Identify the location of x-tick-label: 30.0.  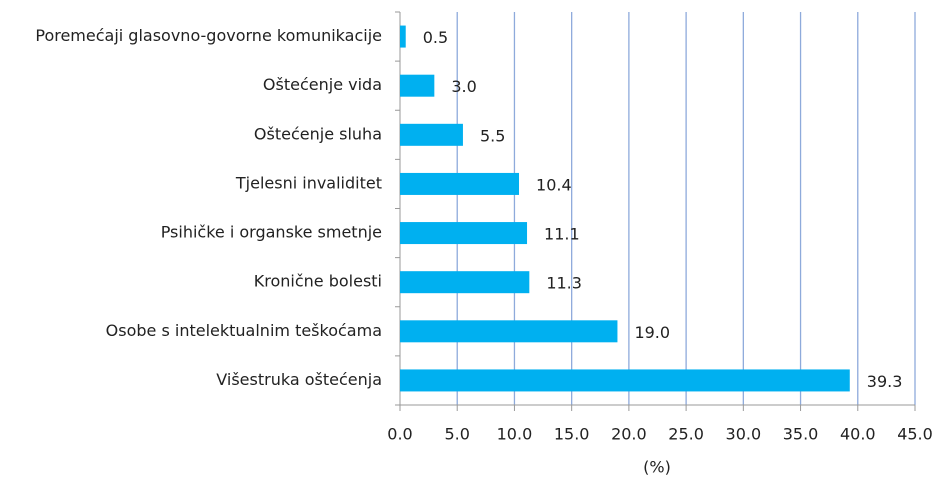
(744, 434).